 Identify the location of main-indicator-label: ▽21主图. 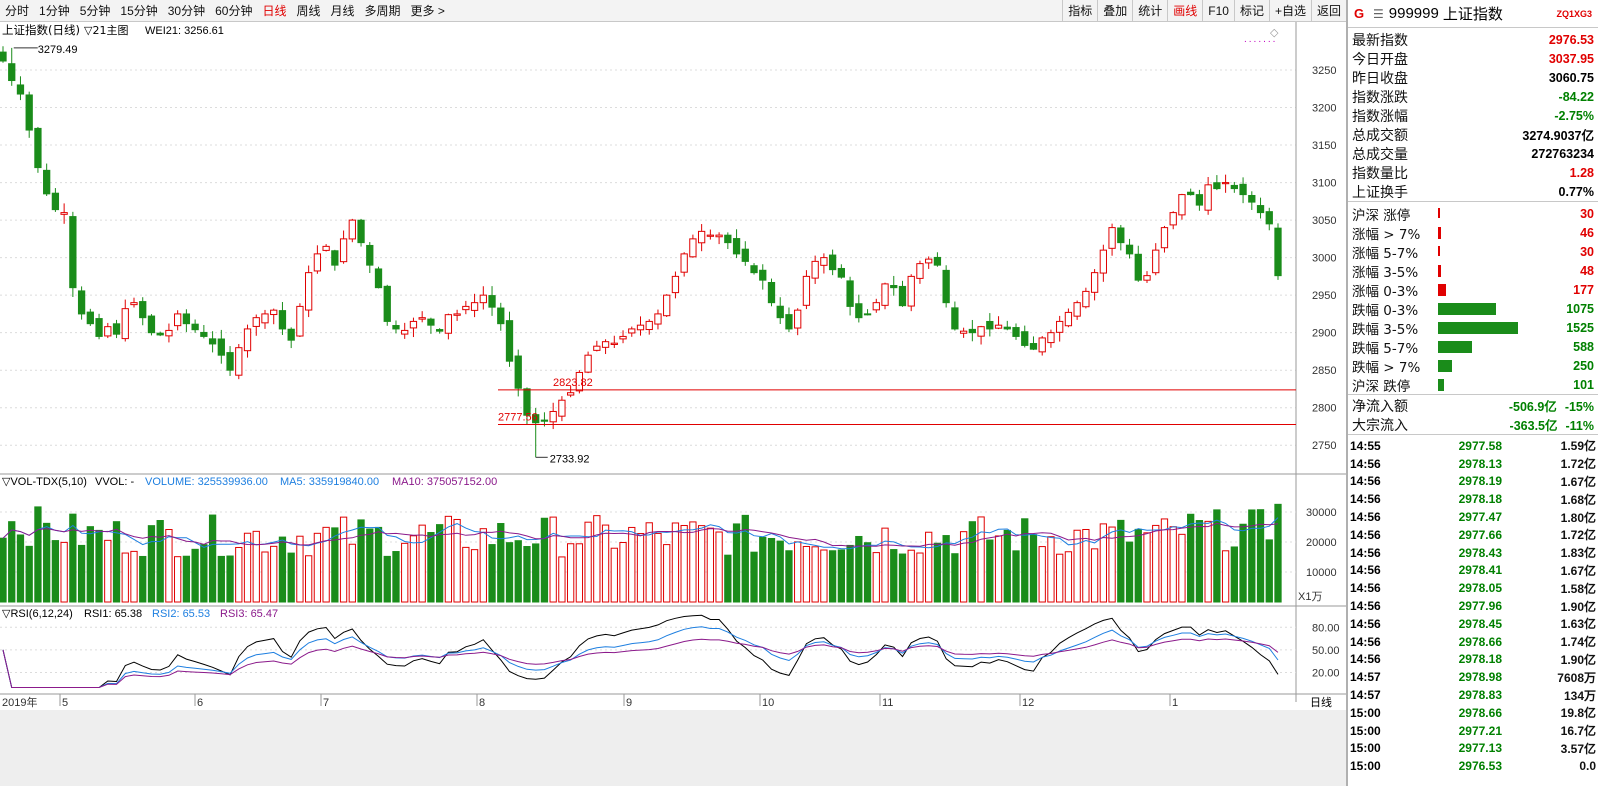
(106, 30).